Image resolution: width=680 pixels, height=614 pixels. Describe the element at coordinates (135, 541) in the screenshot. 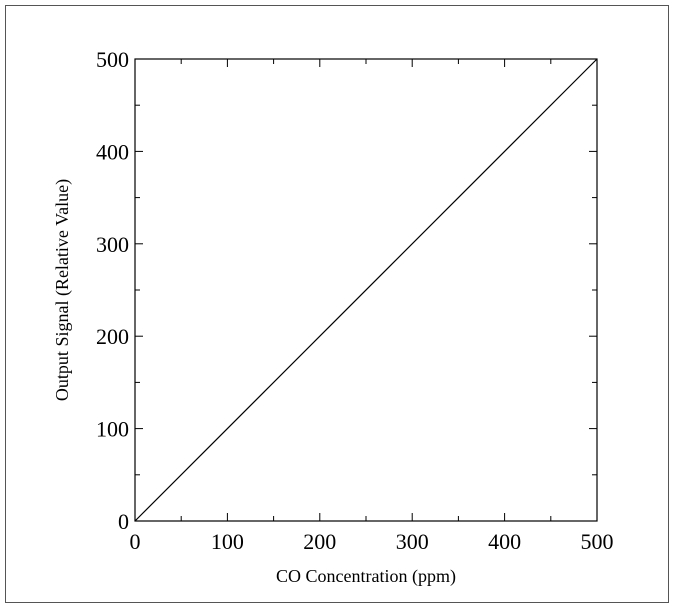

I see `x-tick-label: 0` at that location.